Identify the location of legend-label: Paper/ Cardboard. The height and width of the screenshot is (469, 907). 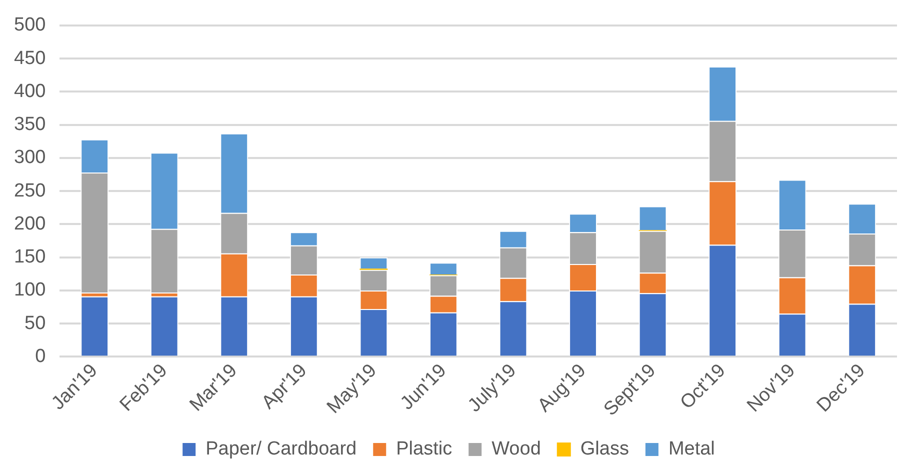
(281, 449).